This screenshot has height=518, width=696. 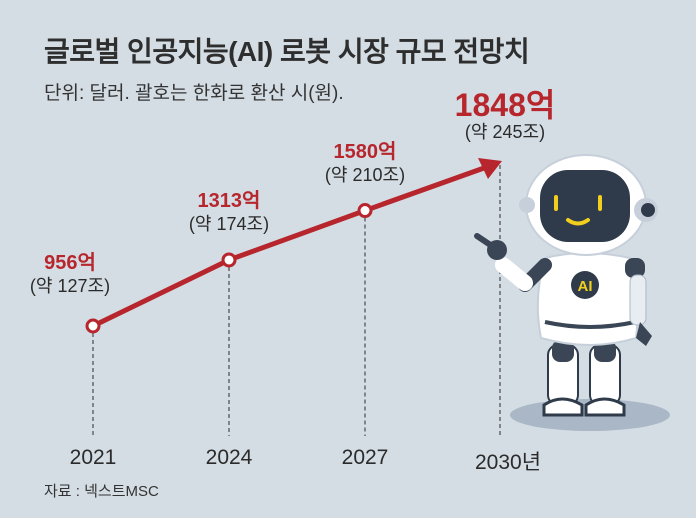 What do you see at coordinates (505, 105) in the screenshot?
I see `value-label: 1848억` at bounding box center [505, 105].